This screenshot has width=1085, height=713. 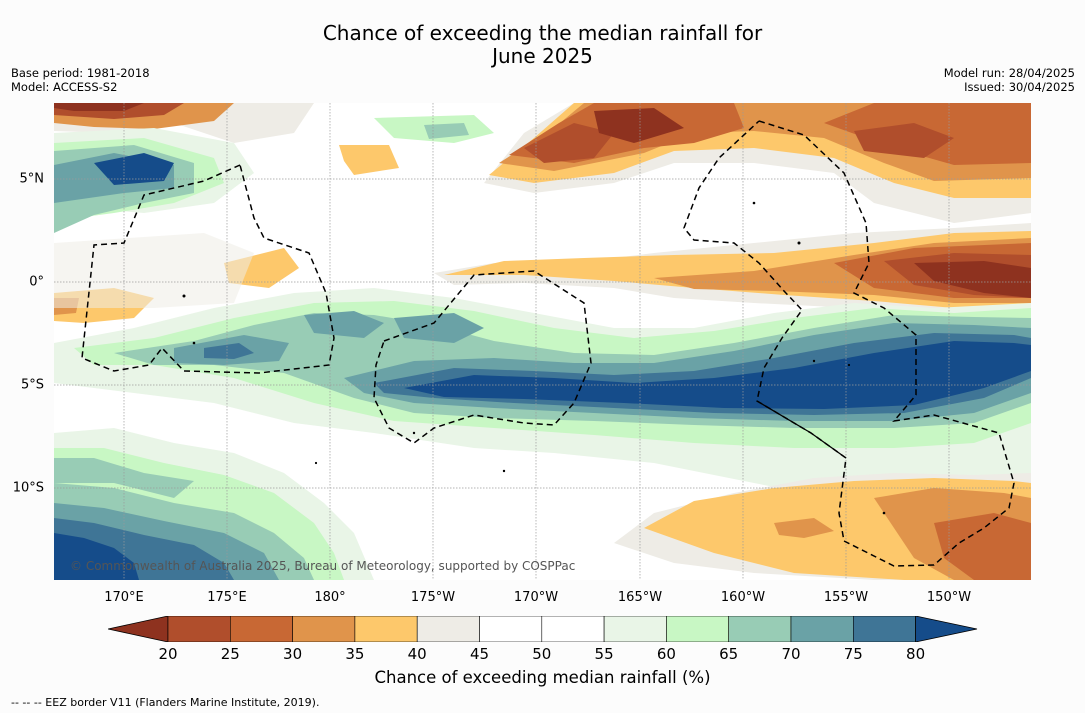 What do you see at coordinates (604, 654) in the screenshot?
I see `colorbar-tick-label: 55` at bounding box center [604, 654].